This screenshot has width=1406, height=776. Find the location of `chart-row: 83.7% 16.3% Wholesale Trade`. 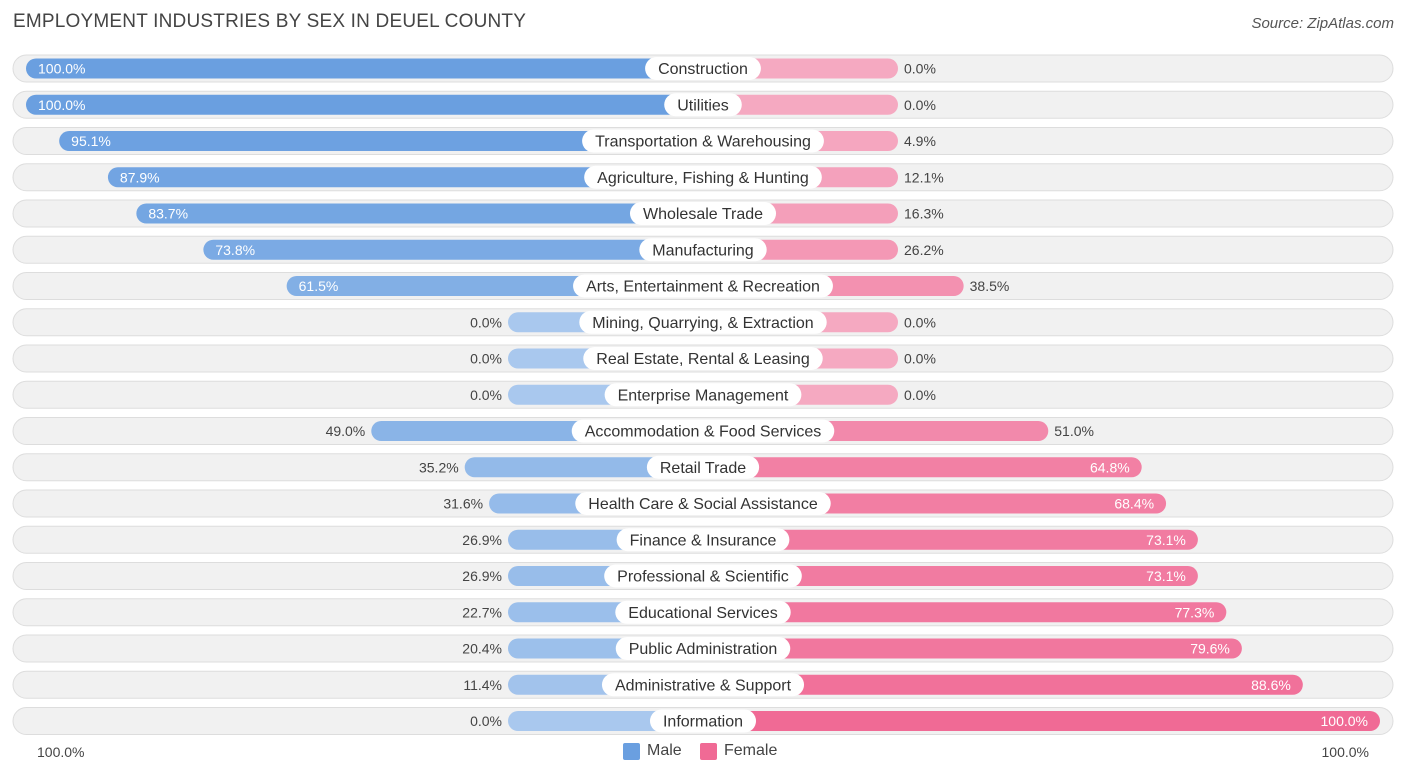

chart-row: 83.7% 16.3% Wholesale Trade is located at coordinates (703, 213).